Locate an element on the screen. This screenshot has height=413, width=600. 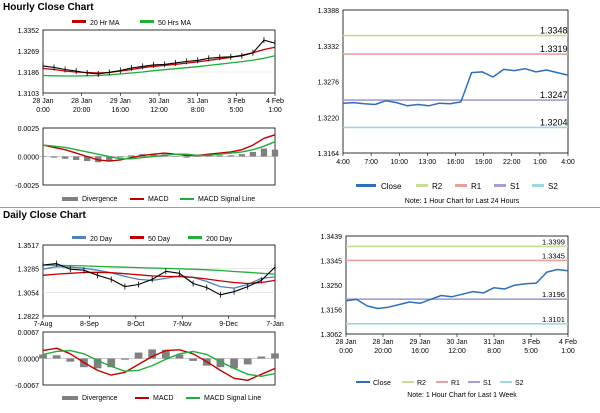
y-tick-label: 1.3250 is located at coordinates (332, 286).